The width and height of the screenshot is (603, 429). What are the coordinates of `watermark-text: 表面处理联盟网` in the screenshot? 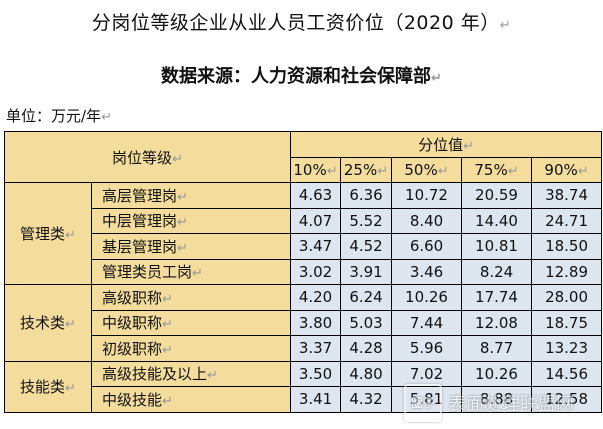 It's located at (511, 404).